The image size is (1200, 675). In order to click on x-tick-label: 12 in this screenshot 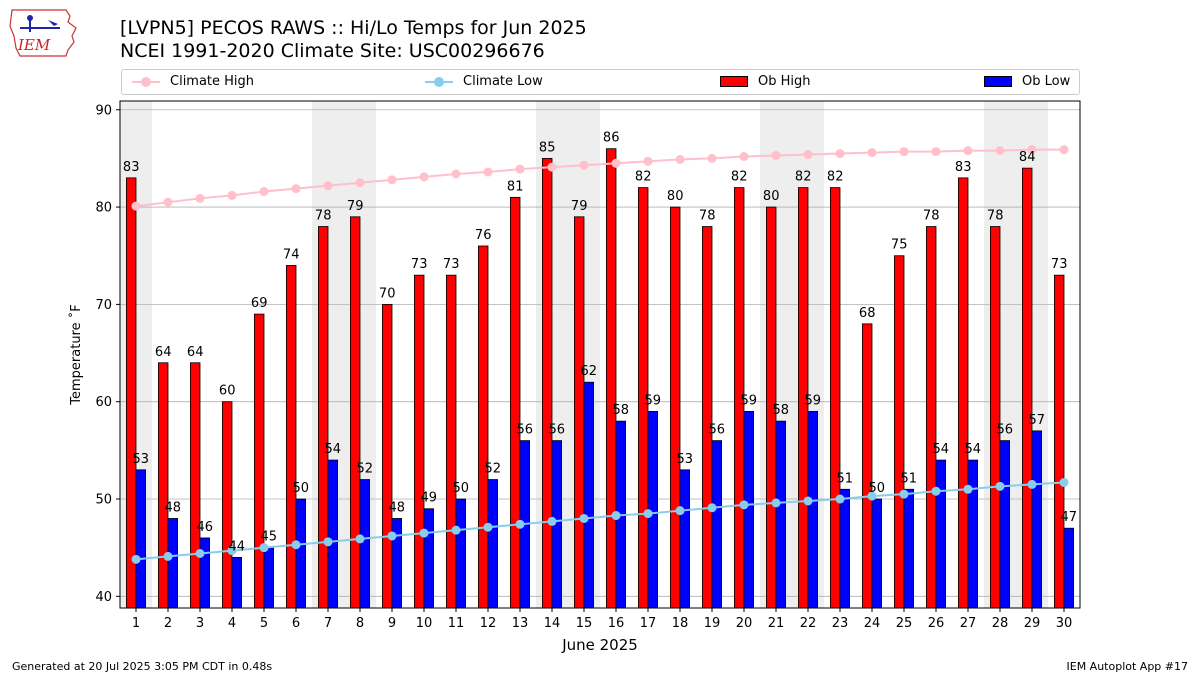, I will do `click(488, 623)`.